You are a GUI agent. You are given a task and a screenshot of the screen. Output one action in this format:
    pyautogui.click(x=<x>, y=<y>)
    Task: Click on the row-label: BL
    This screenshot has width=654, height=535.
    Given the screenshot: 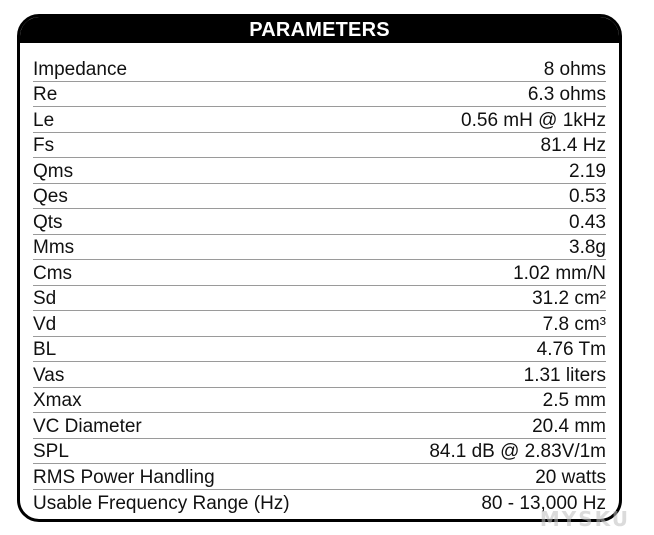 What is the action you would take?
    pyautogui.click(x=45, y=349)
    